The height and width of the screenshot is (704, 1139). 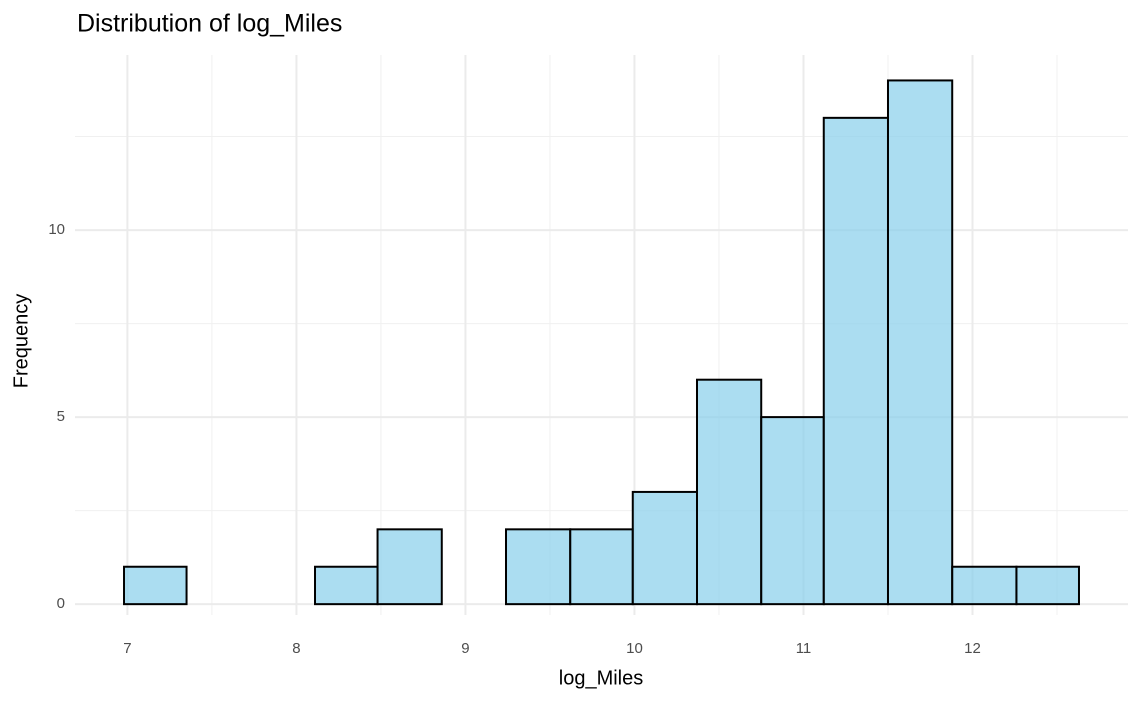 I want to click on y-tick-label: 0, so click(x=61, y=603).